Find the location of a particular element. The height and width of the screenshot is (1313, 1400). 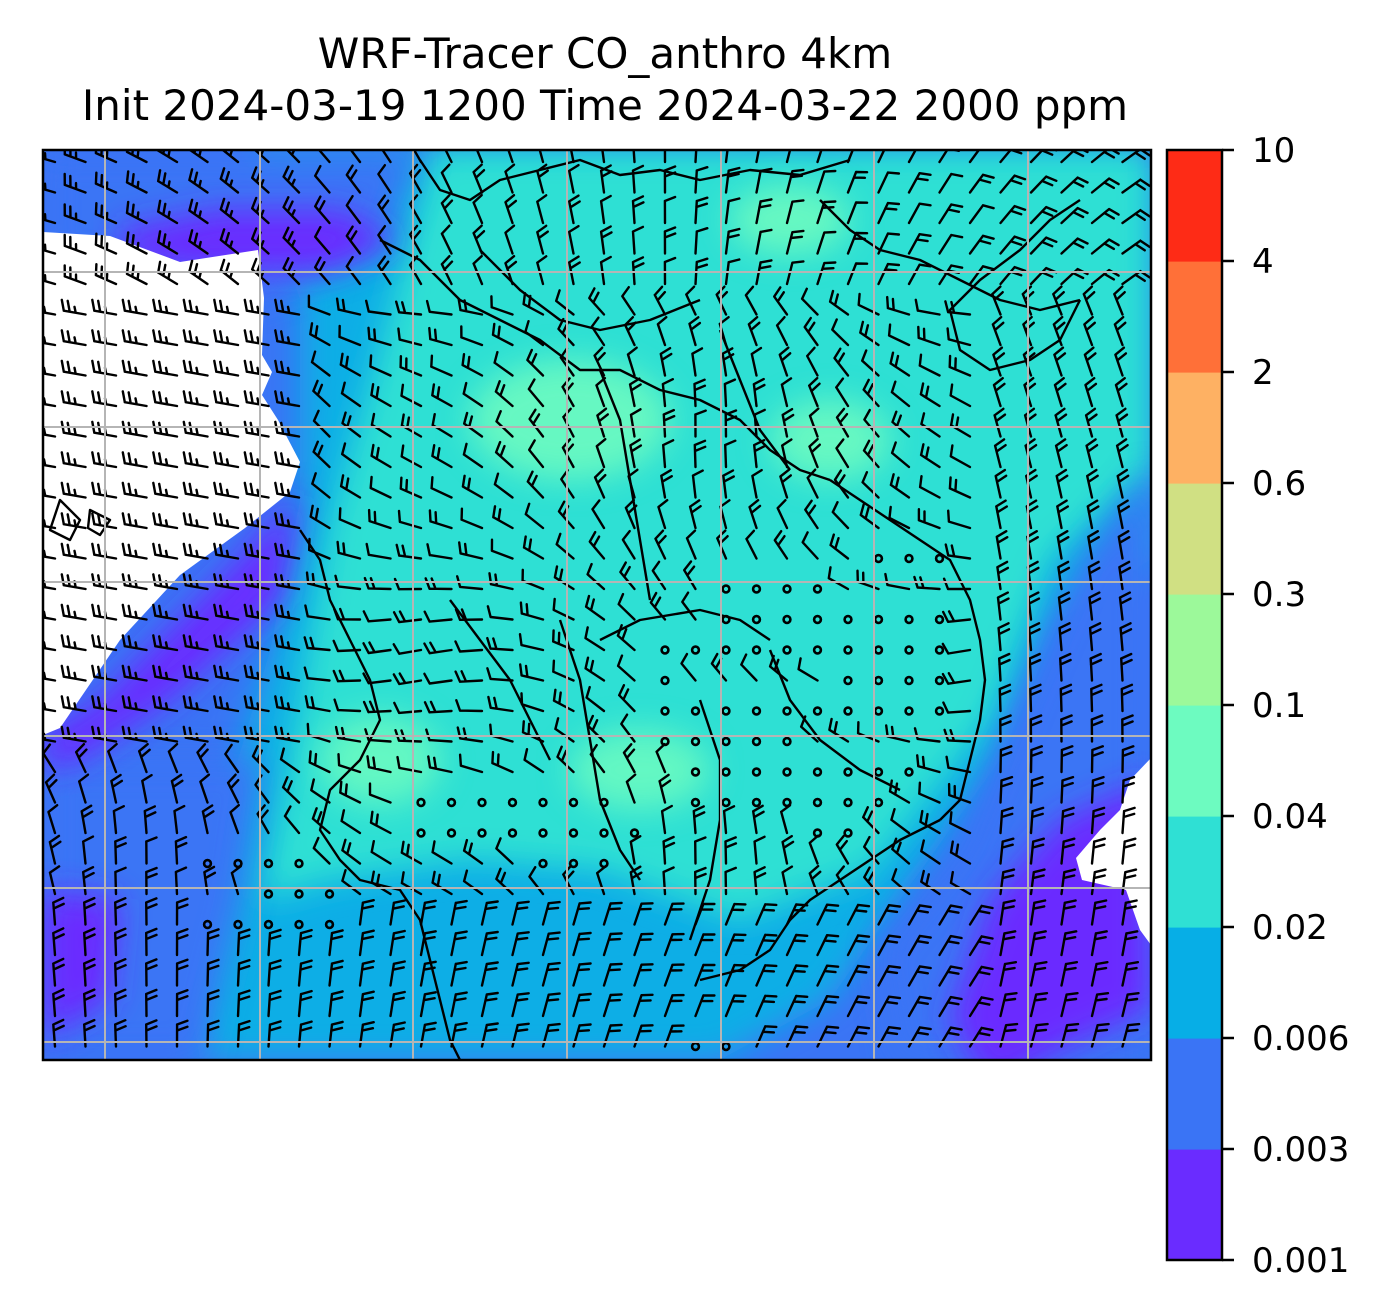

colorbar-tick-label: 0.003 is located at coordinates (1300, 1150).